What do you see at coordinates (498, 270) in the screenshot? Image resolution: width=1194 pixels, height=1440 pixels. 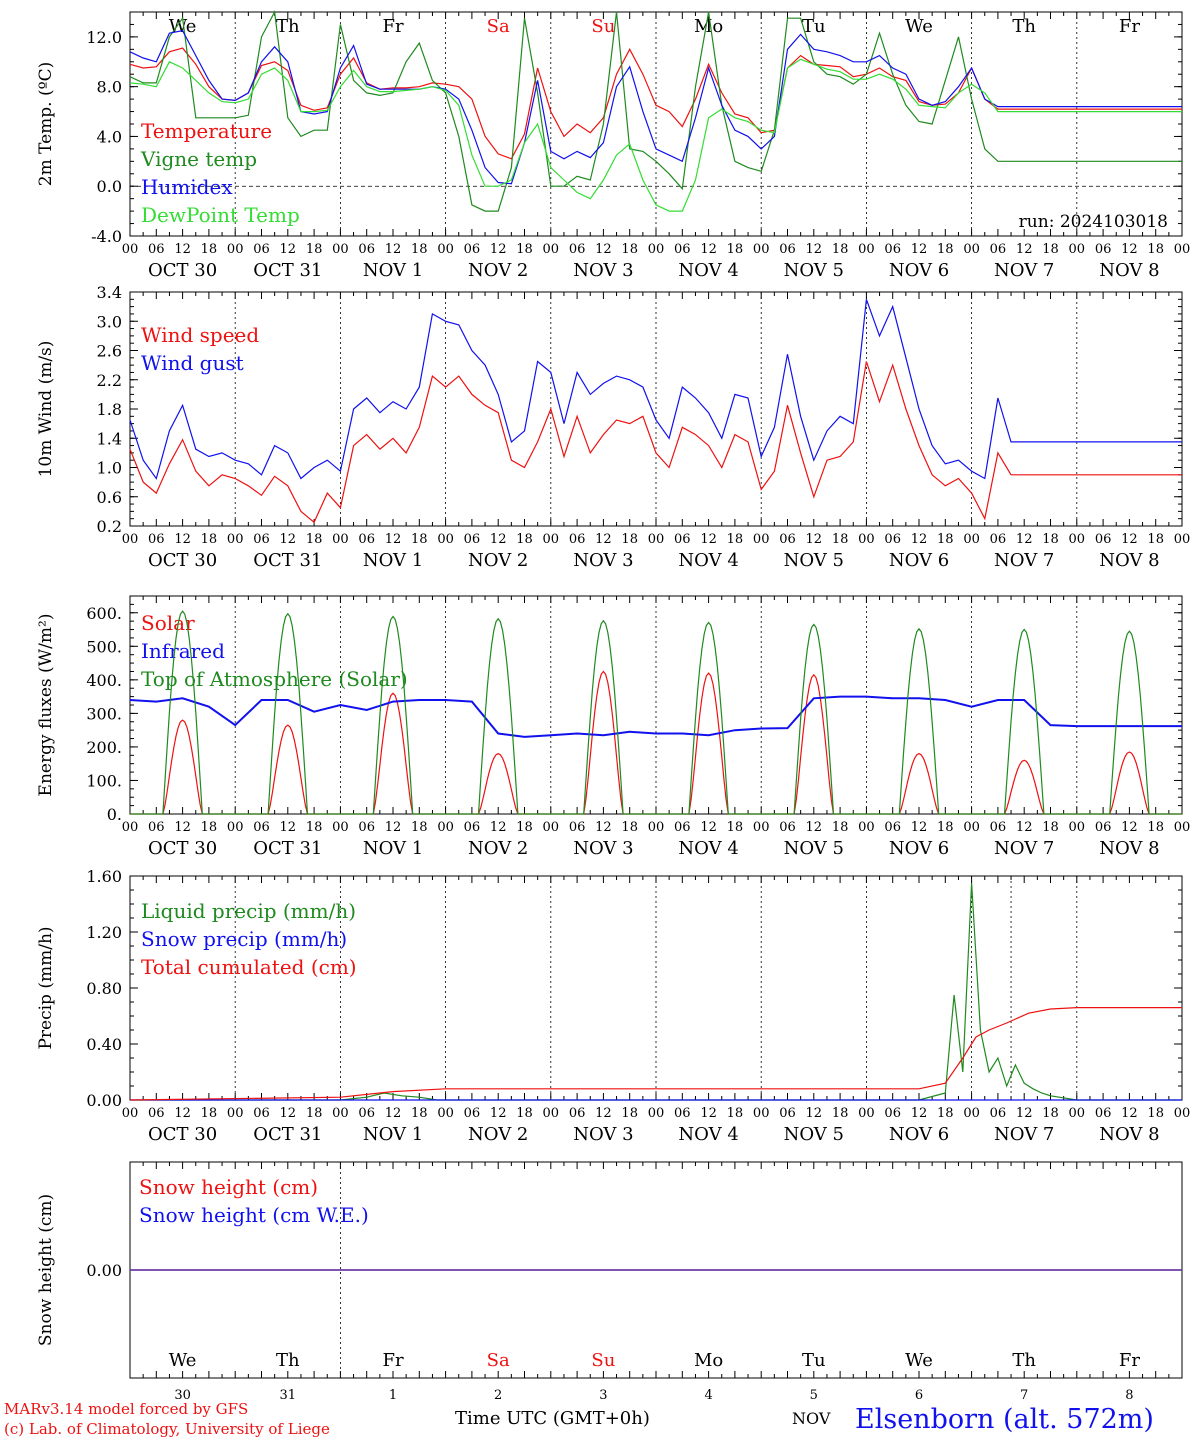 I see `date-label: NOV 2` at bounding box center [498, 270].